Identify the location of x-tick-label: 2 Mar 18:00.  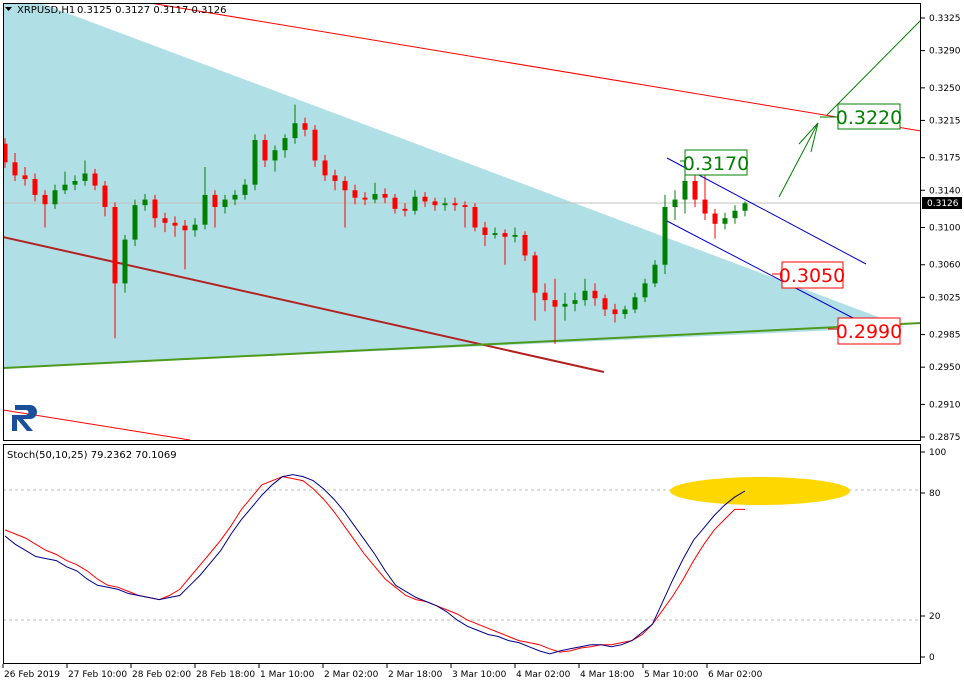
(415, 675).